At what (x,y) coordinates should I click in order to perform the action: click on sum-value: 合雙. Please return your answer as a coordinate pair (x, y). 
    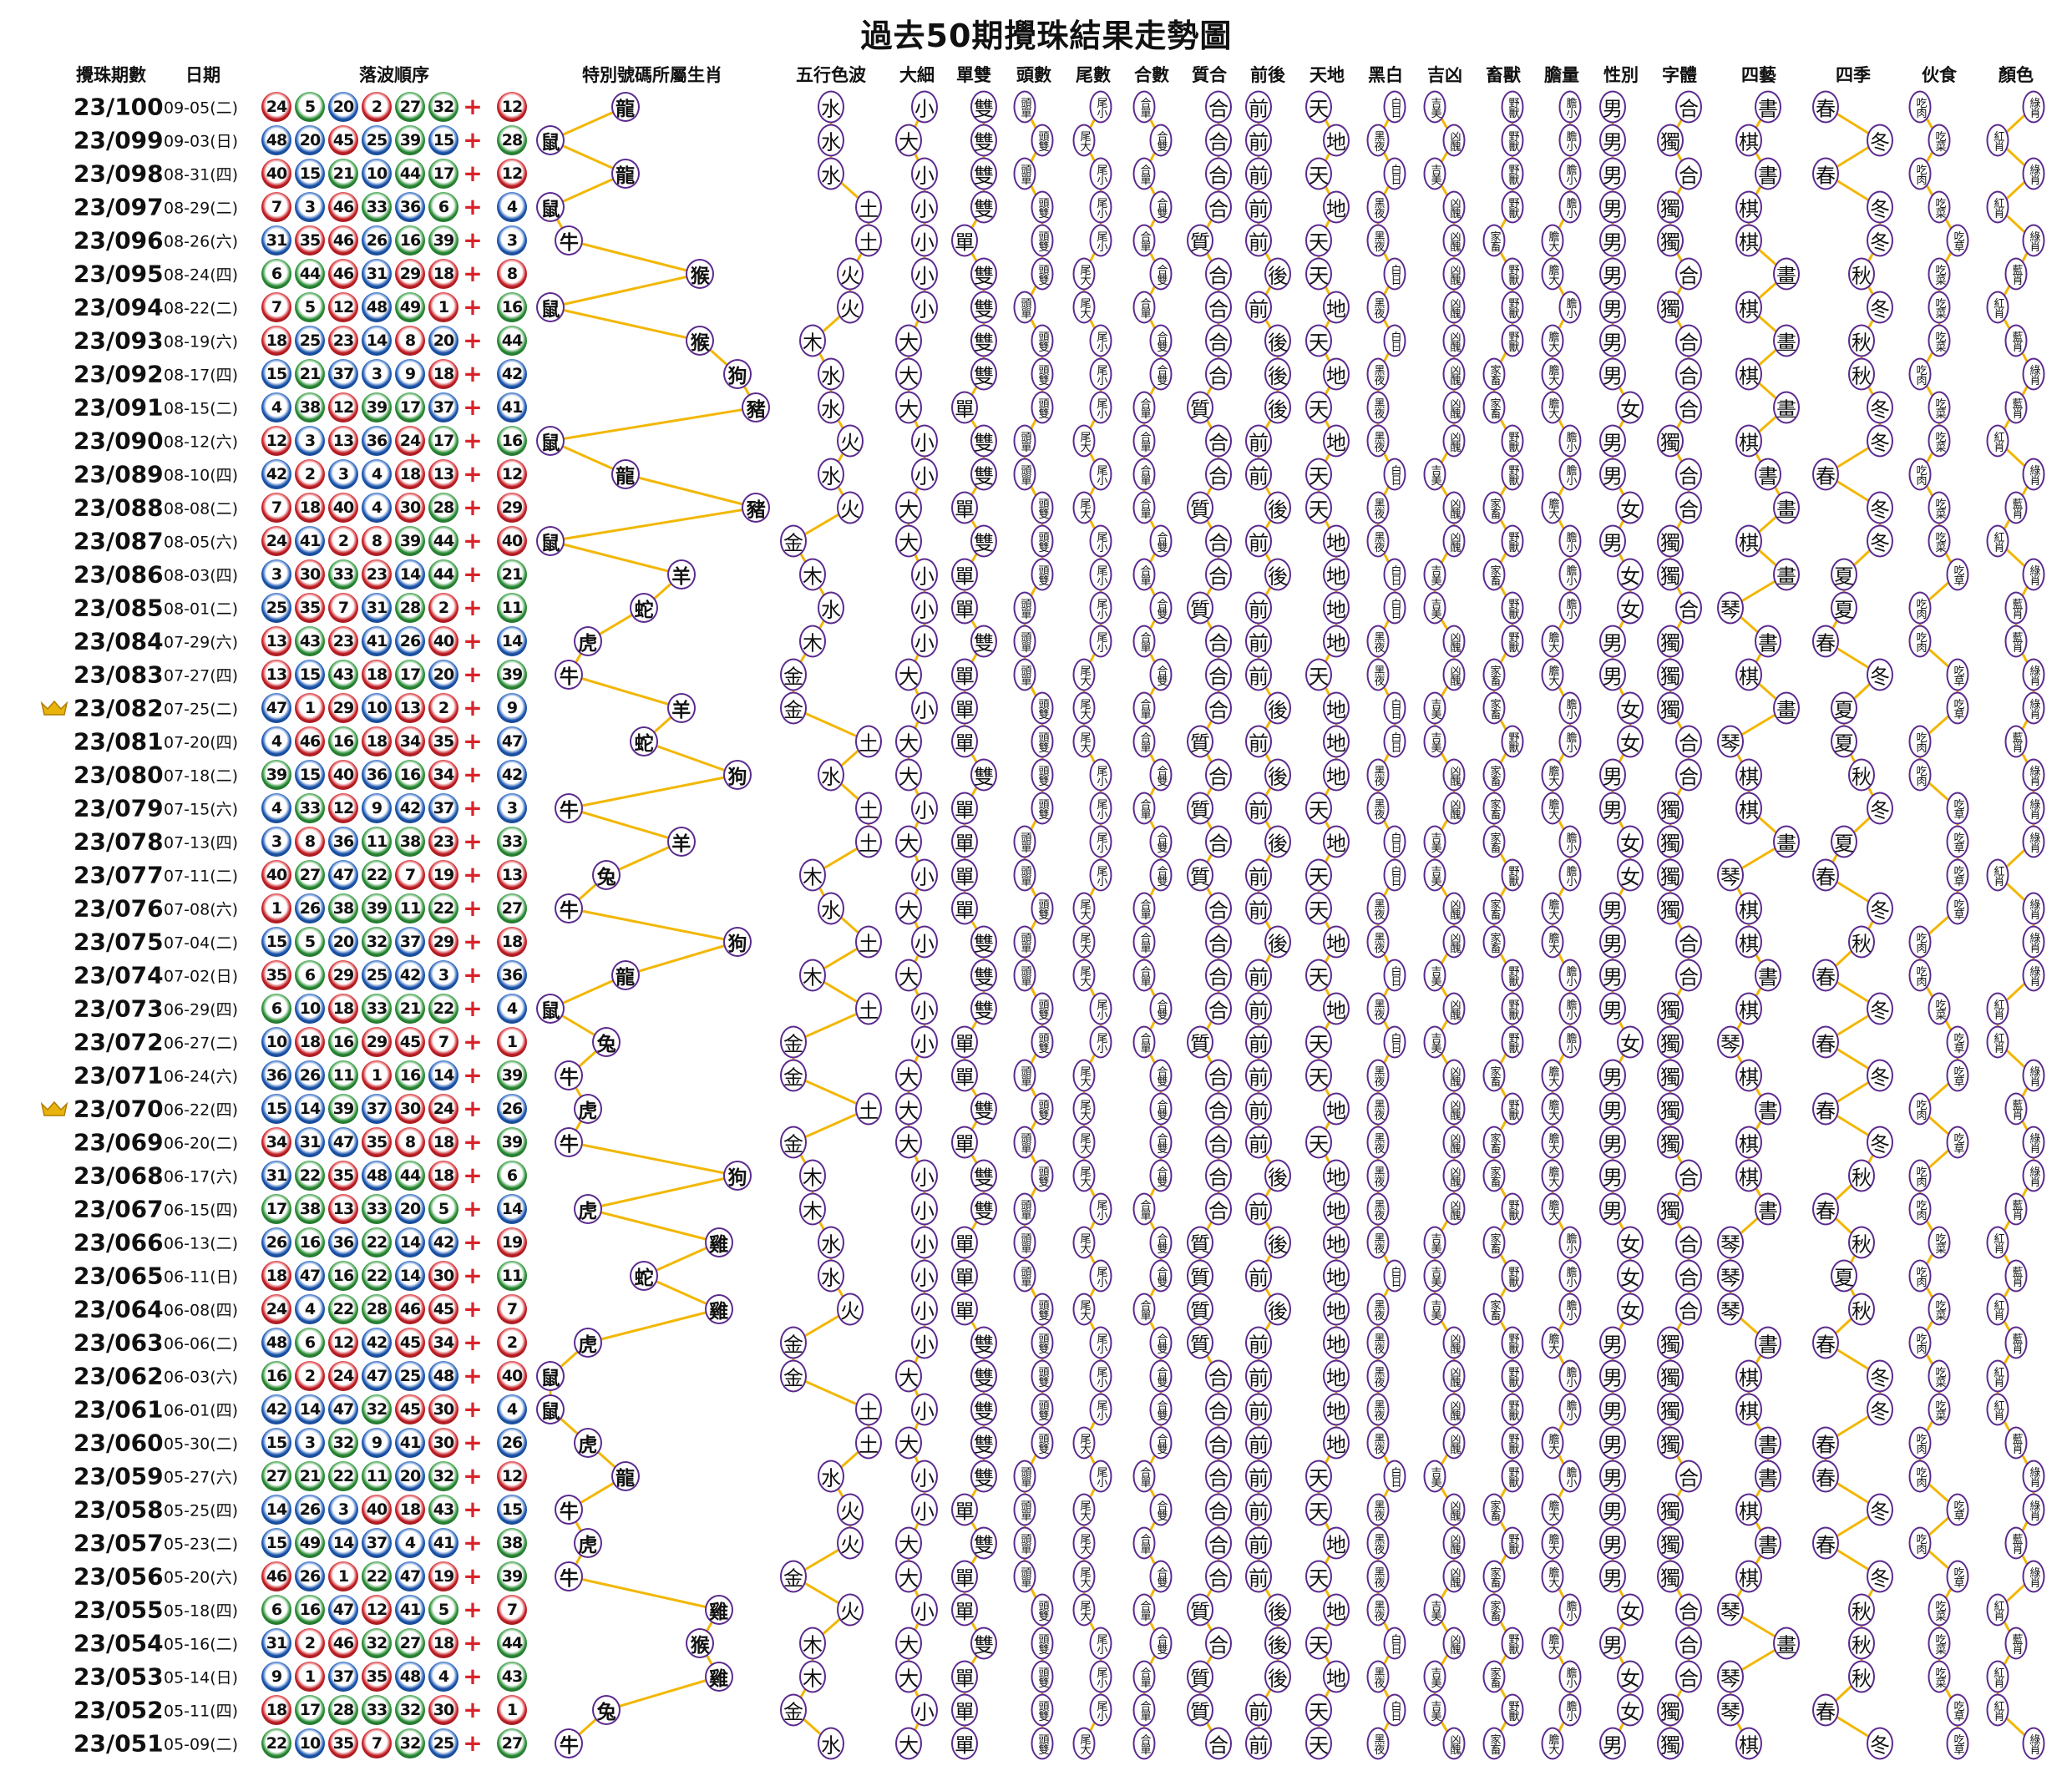
    Looking at the image, I should click on (1161, 1376).